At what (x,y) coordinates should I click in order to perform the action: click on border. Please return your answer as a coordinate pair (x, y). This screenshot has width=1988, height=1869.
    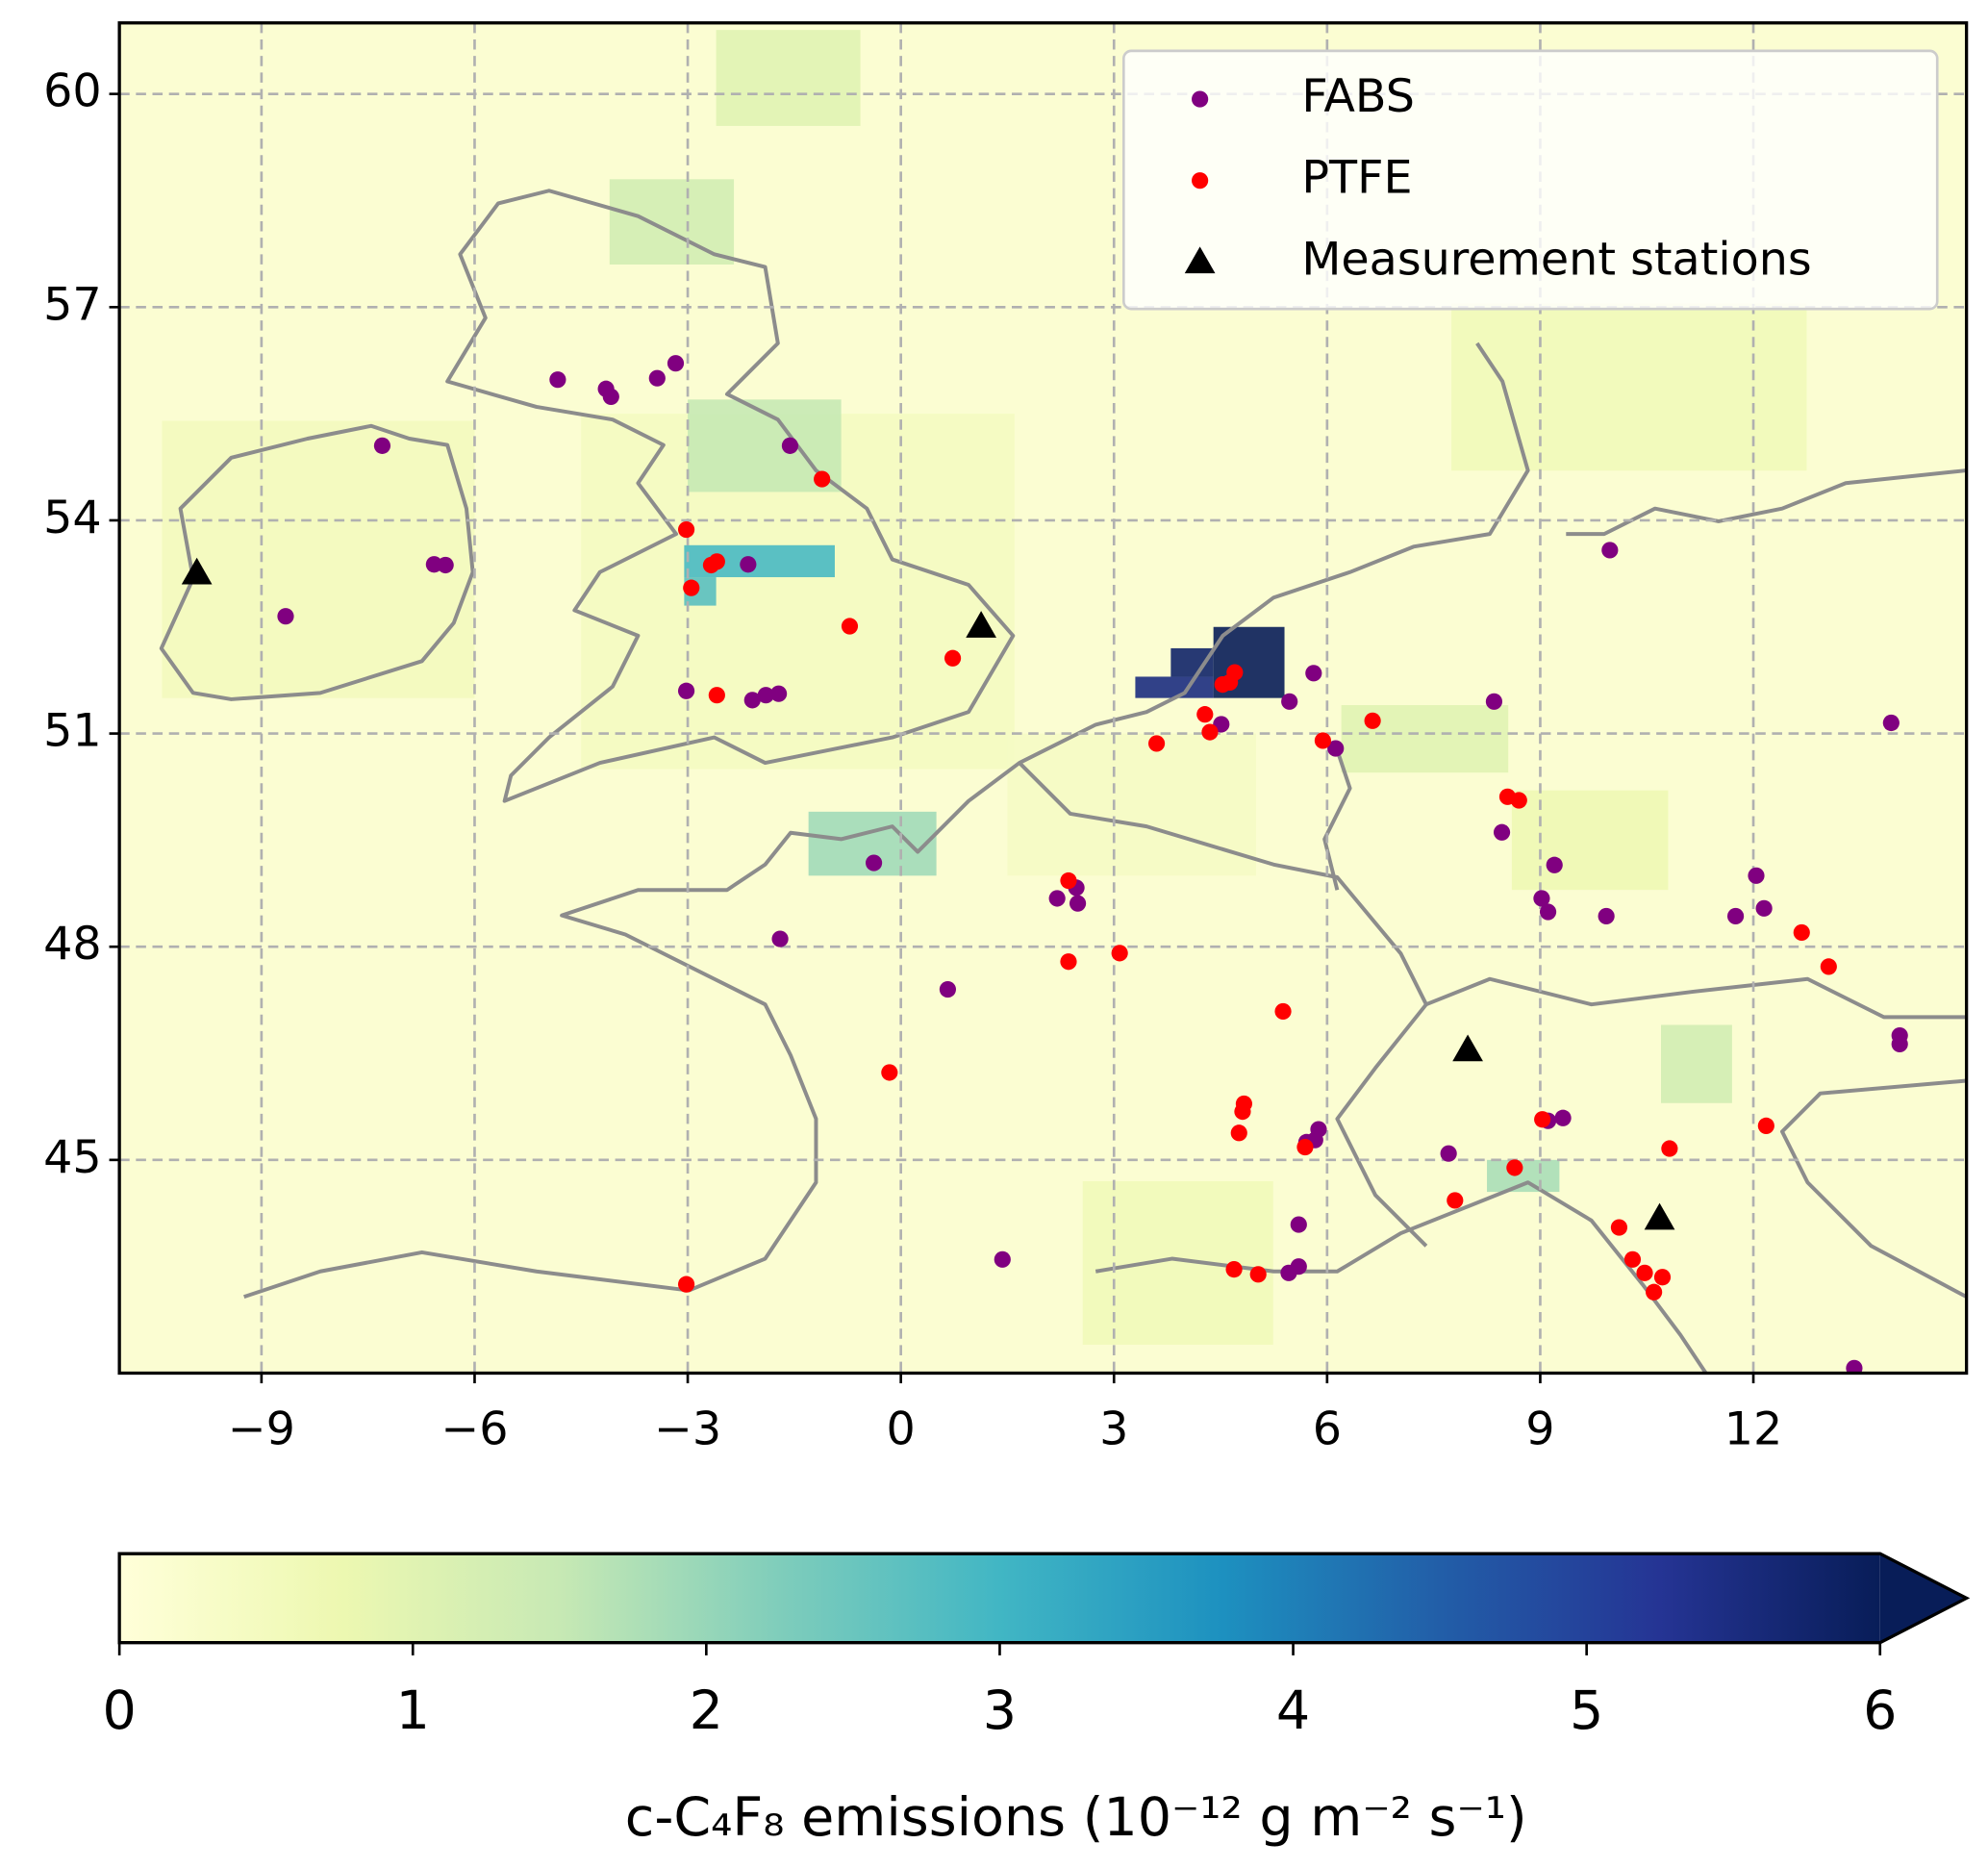
    Looking at the image, I should click on (1375, 998).